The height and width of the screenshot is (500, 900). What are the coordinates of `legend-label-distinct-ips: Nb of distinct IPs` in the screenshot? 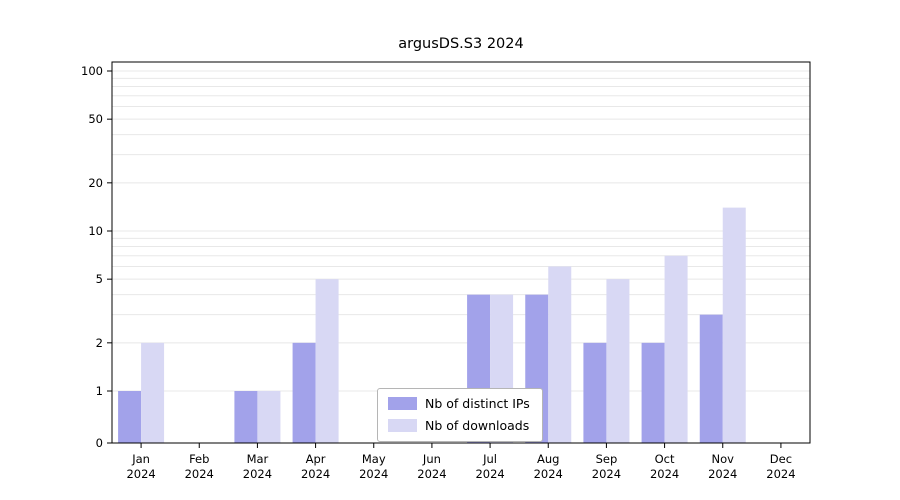 It's located at (477, 403).